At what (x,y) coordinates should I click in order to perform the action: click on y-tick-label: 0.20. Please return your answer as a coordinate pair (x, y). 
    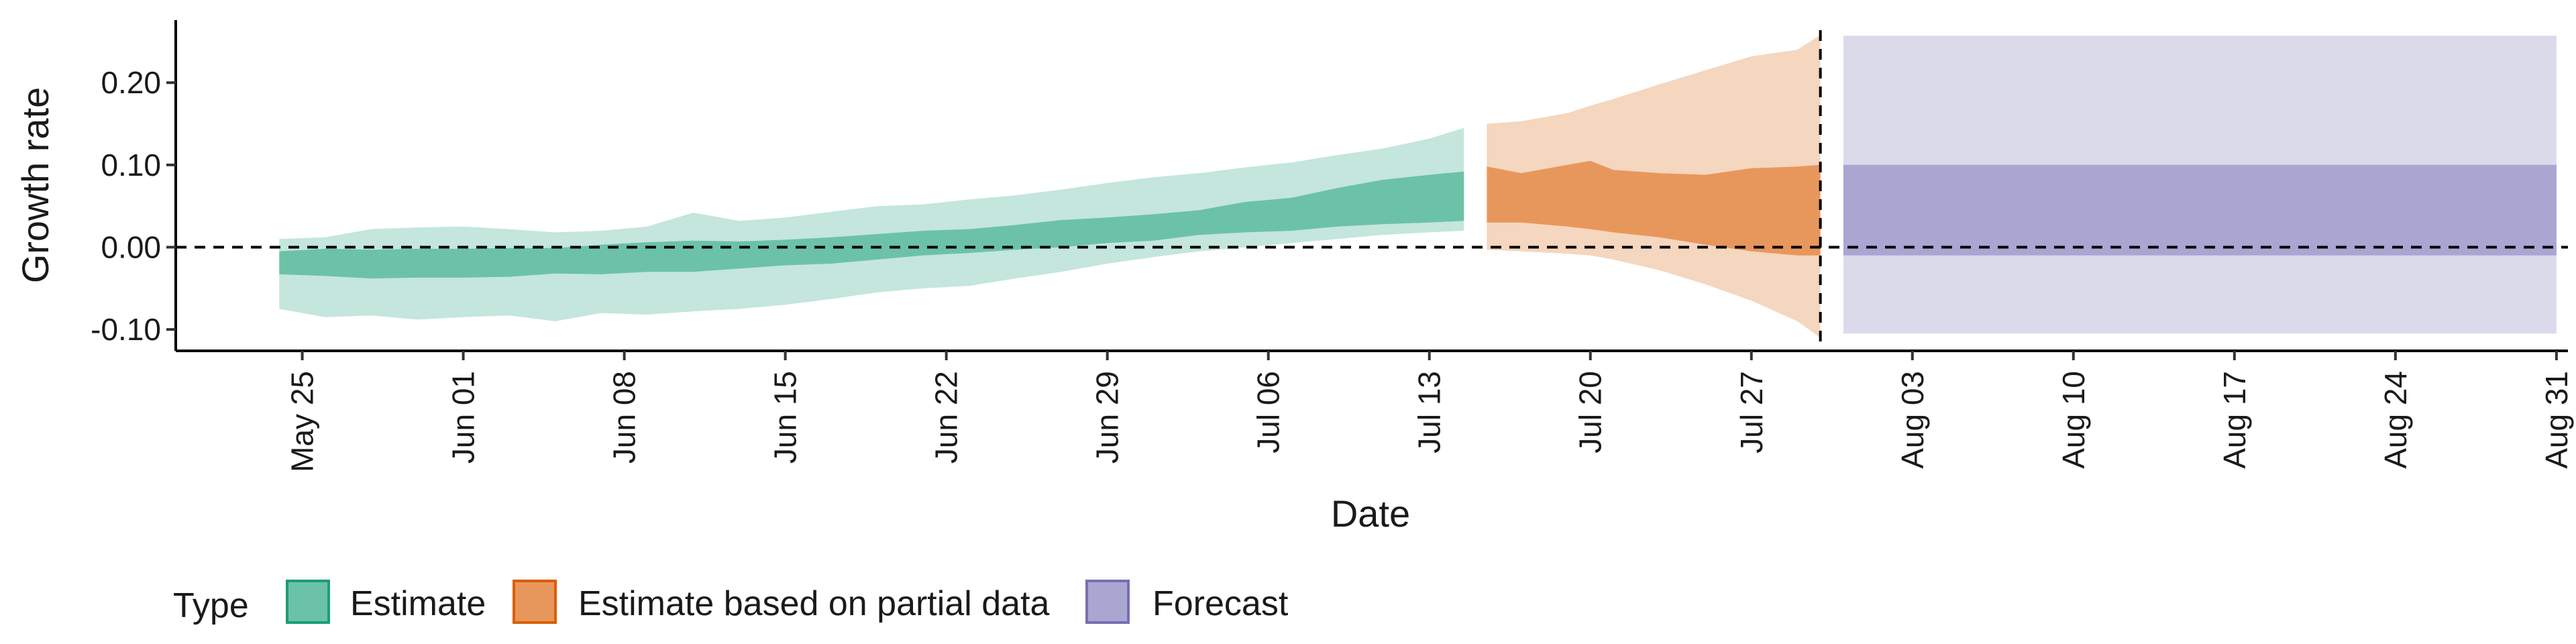
    Looking at the image, I should click on (131, 82).